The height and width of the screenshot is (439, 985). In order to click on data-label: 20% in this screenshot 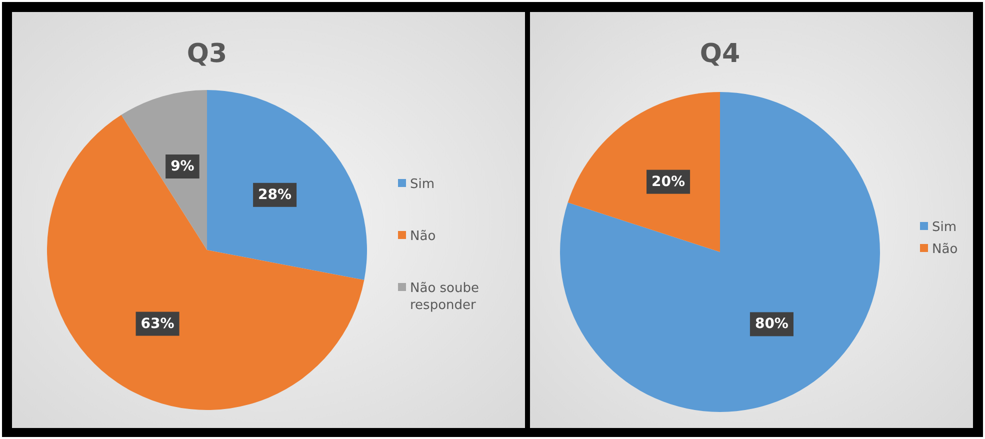, I will do `click(669, 182)`.